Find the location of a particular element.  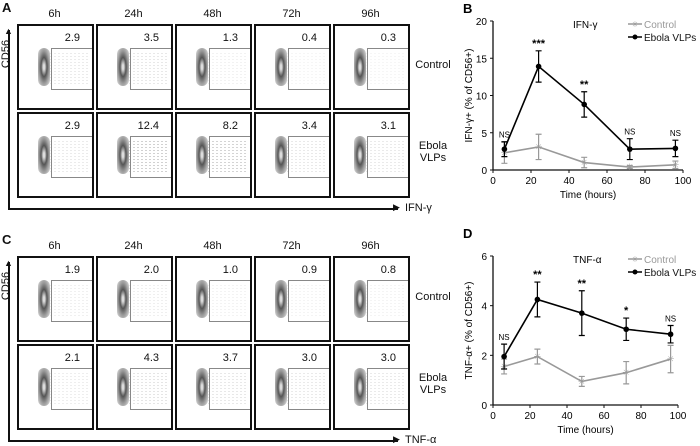

time-label: 96h is located at coordinates (370, 14).